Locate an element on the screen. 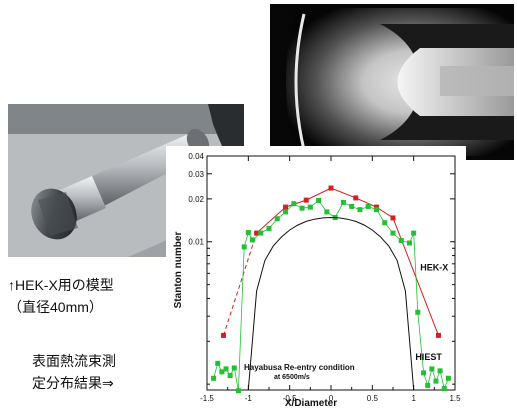  theory-line is located at coordinates (331, 303).